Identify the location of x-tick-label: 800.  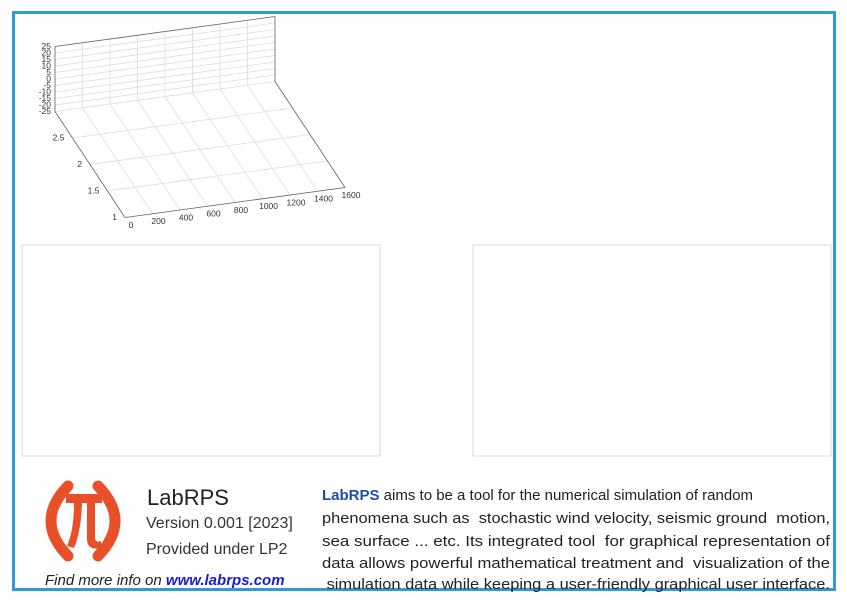
(241, 210).